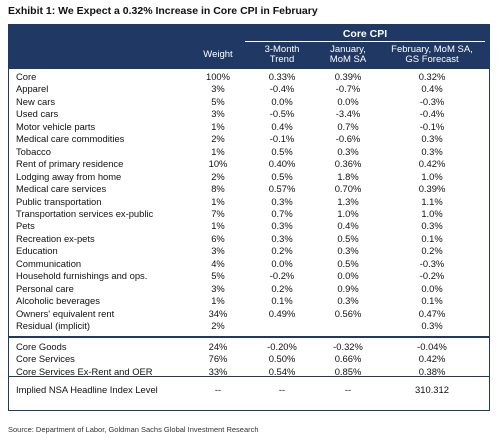 The width and height of the screenshot is (500, 441). I want to click on nsa-separator, so click(249, 376).